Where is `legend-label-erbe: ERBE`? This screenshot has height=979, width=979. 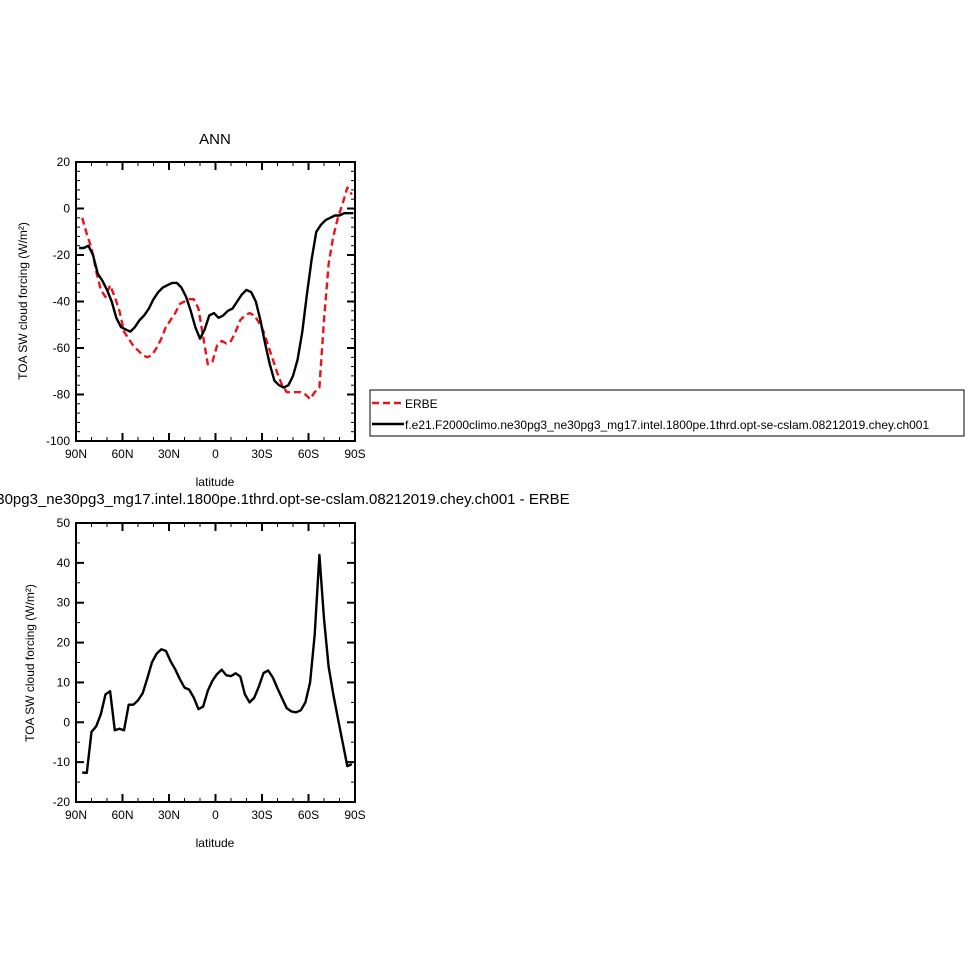
legend-label-erbe: ERBE is located at coordinates (421, 404).